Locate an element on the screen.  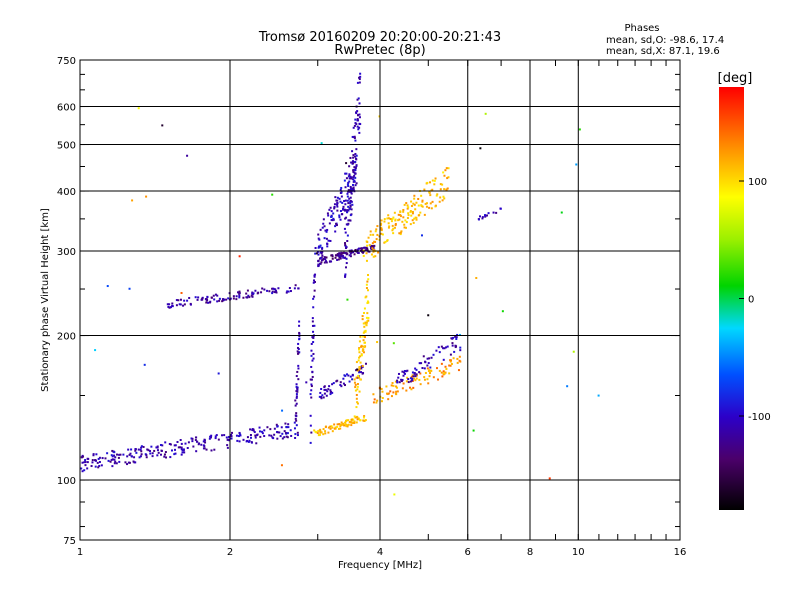
series-x-mode-vertical-3-6-mhz is located at coordinates (361, 349).